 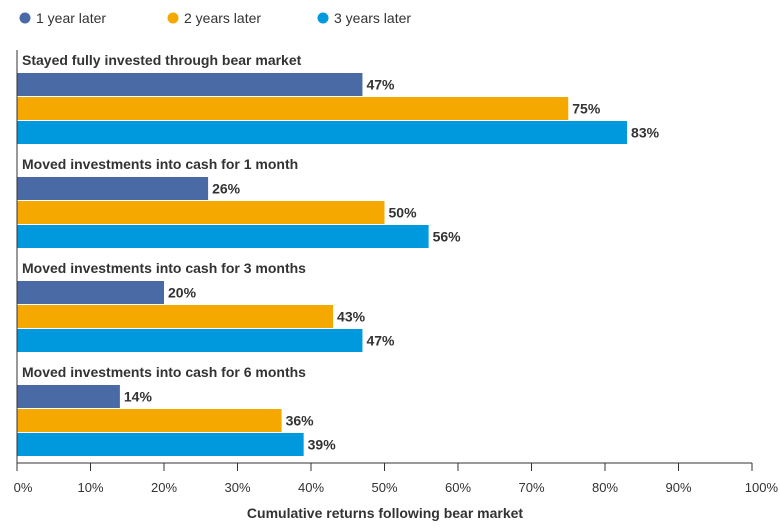 What do you see at coordinates (762, 487) in the screenshot?
I see `x-tick-label-10: 100%` at bounding box center [762, 487].